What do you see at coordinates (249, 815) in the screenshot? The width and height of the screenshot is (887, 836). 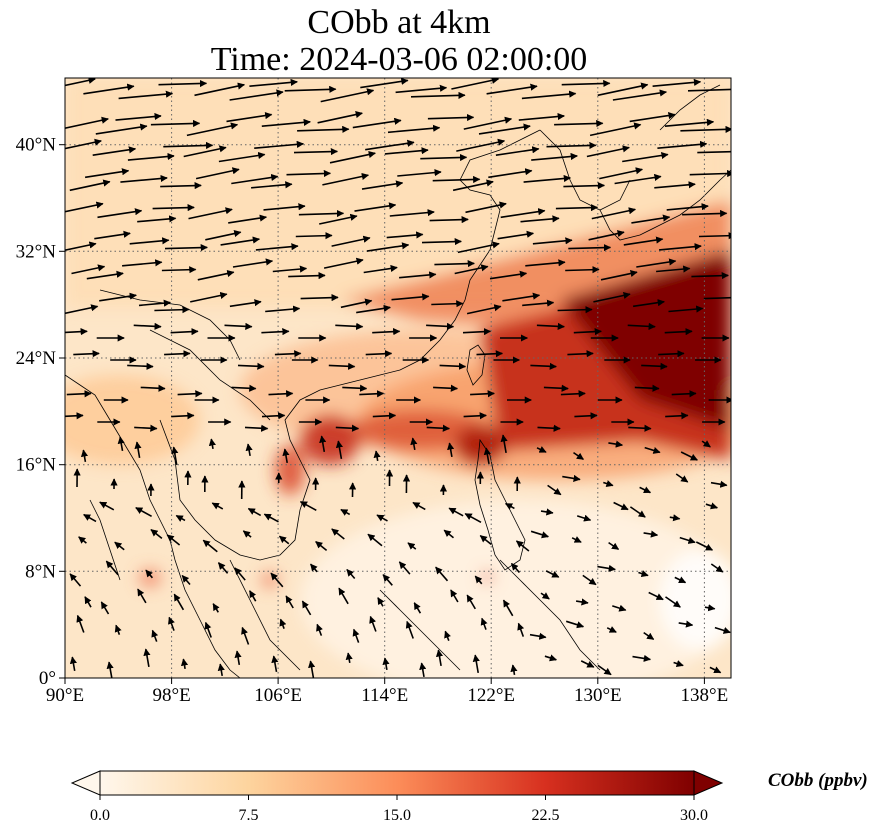 I see `colorbar-tick-label: 7.5` at bounding box center [249, 815].